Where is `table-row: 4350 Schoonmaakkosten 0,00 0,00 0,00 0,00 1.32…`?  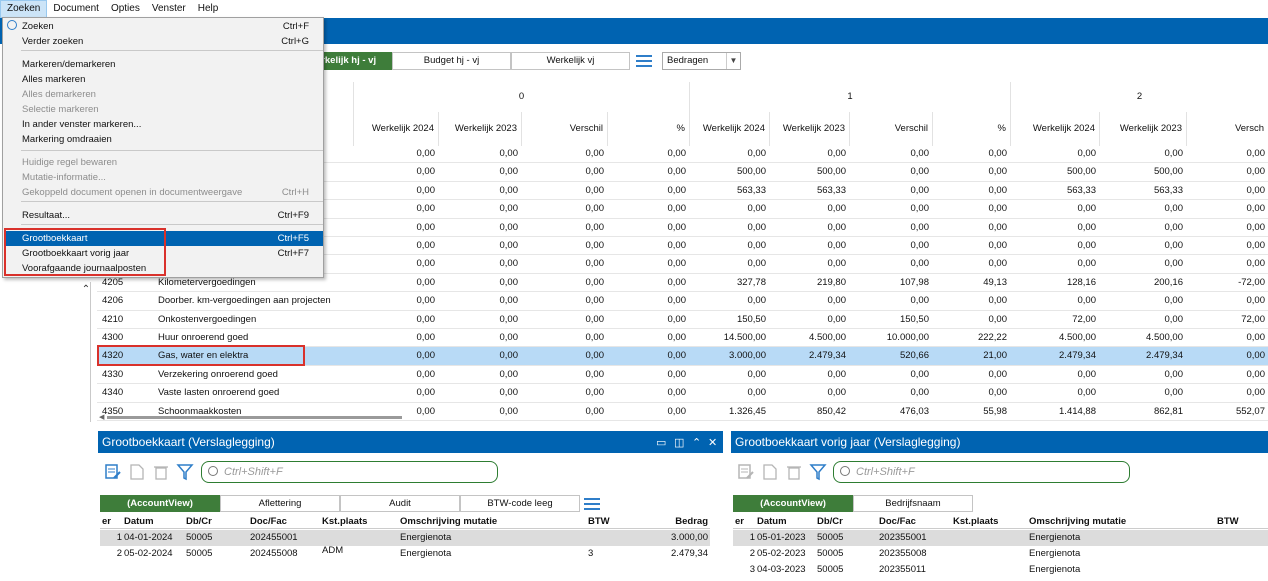
table-row: 4350 Schoonmaakkosten 0,00 0,00 0,00 0,00 1.32… is located at coordinates (682, 412).